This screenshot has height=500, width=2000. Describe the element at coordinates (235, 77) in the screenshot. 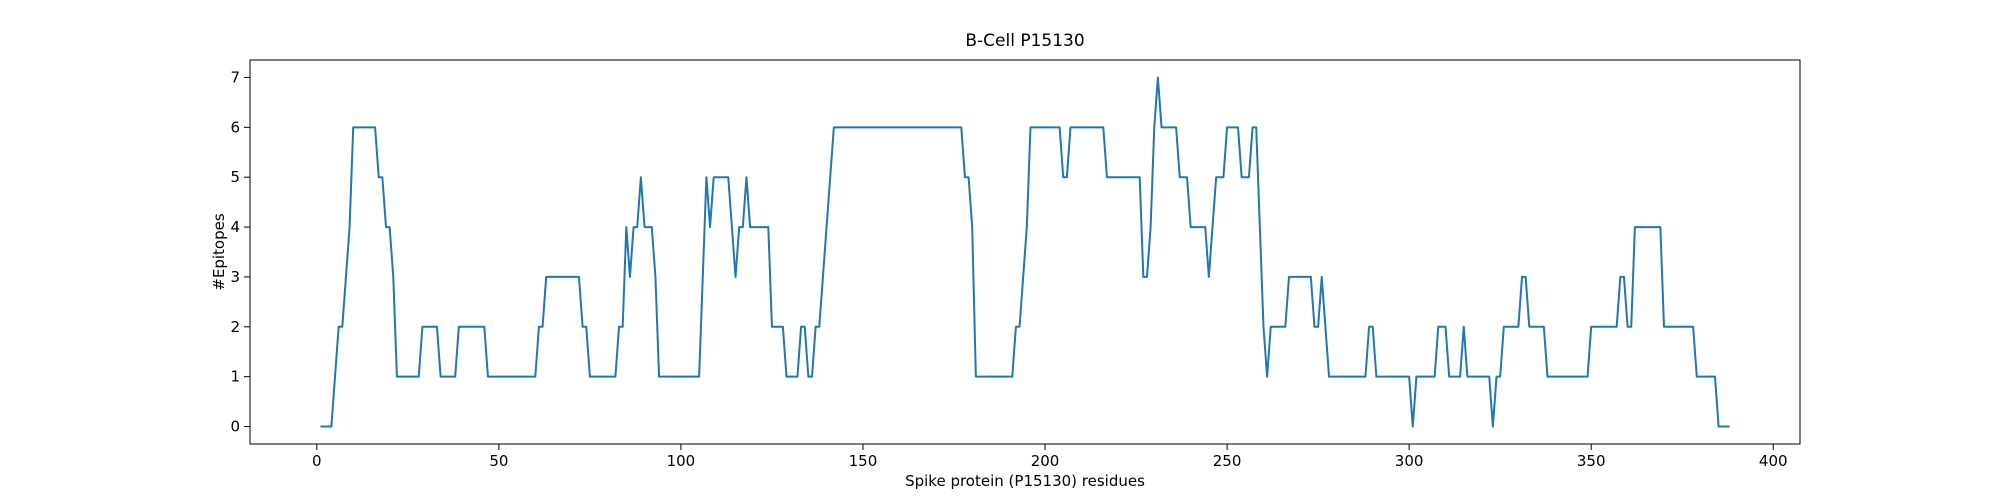

I see `y-tick-label: 7` at that location.